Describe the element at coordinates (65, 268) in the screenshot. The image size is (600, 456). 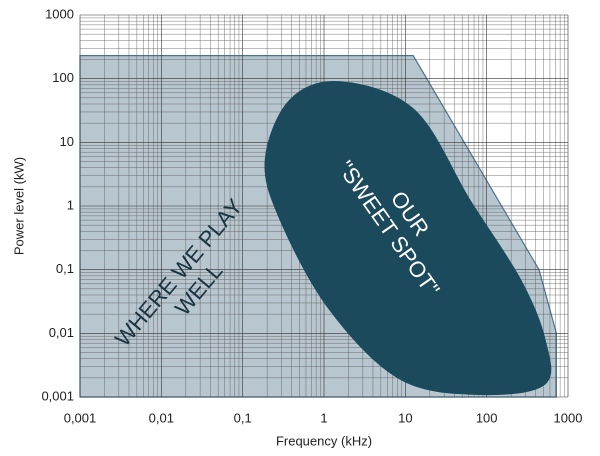
I see `y-tick-label: 0,1` at that location.